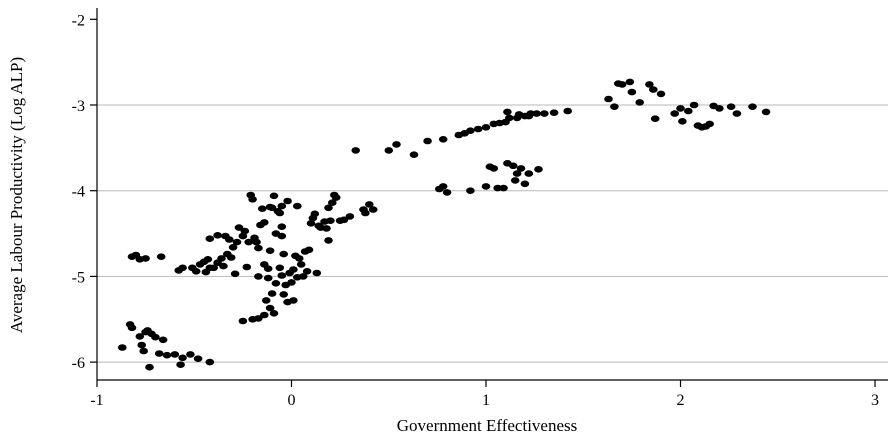 This screenshot has height=437, width=888. I want to click on y-tick-label: -6, so click(78, 363).